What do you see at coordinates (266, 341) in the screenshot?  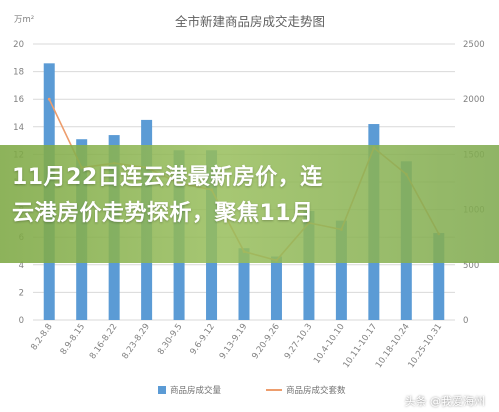 I see `x-tick-label: 9.20-9.26` at bounding box center [266, 341].